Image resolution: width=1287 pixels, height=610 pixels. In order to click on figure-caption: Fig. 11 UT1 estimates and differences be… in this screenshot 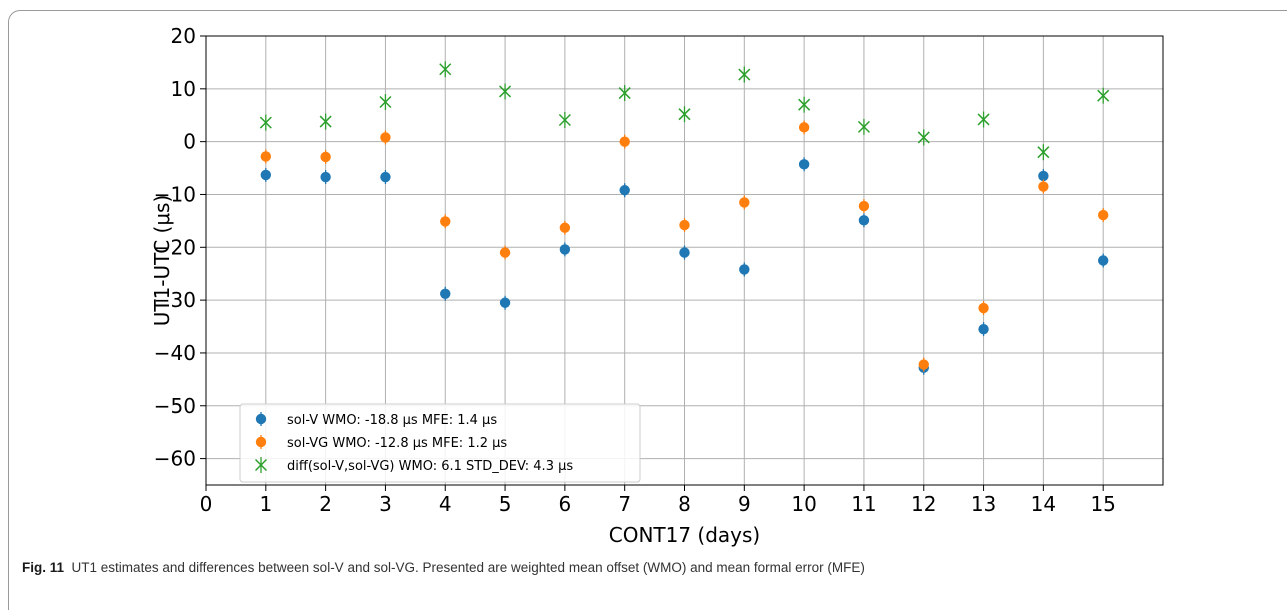, I will do `click(443, 567)`.